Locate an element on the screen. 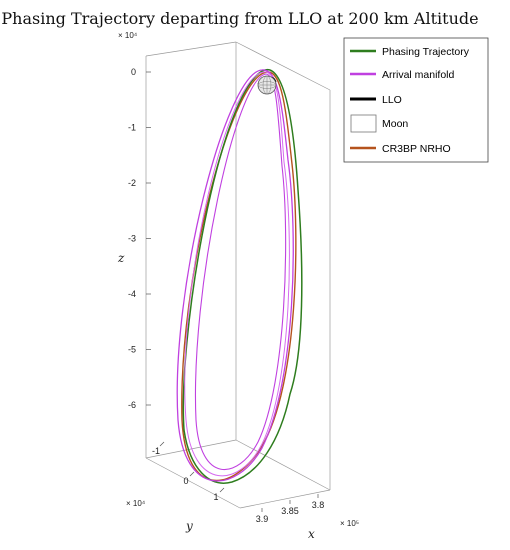 The width and height of the screenshot is (510, 550). x-tick-label: 3.85 is located at coordinates (290, 511).